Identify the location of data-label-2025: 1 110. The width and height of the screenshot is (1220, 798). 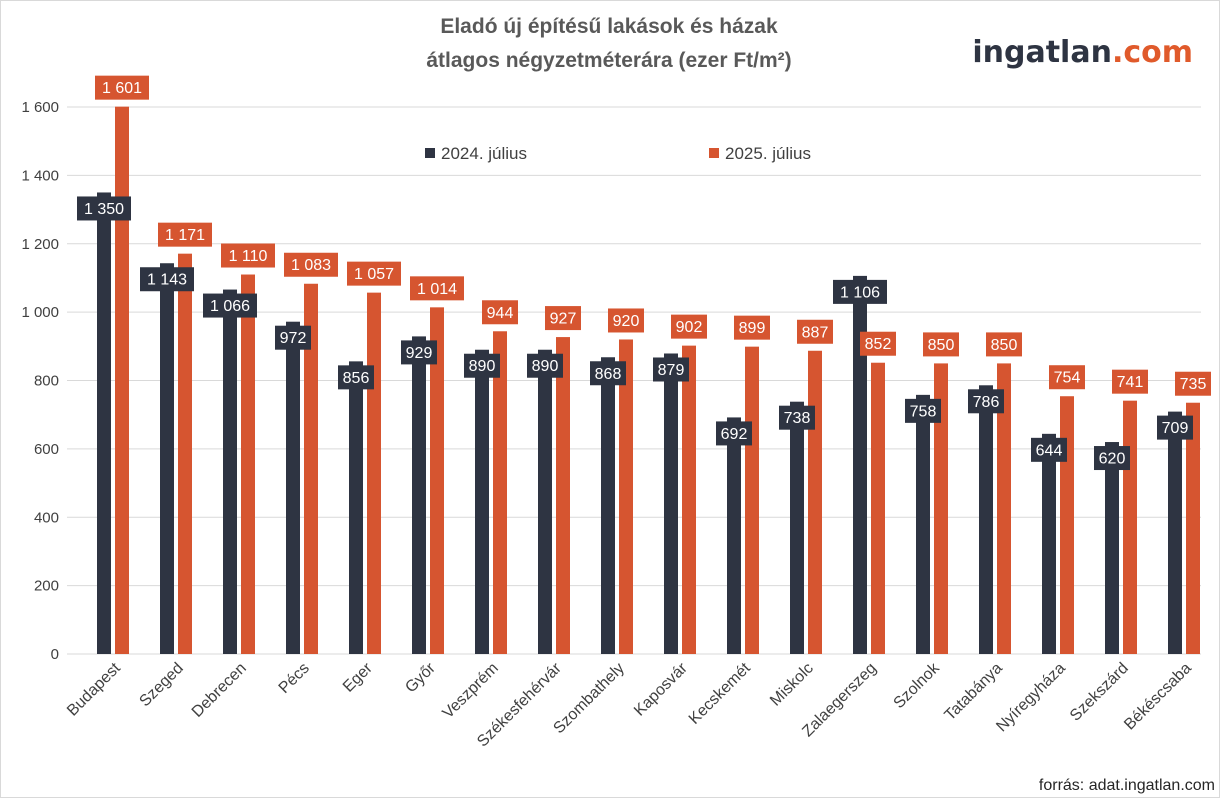
(248, 255).